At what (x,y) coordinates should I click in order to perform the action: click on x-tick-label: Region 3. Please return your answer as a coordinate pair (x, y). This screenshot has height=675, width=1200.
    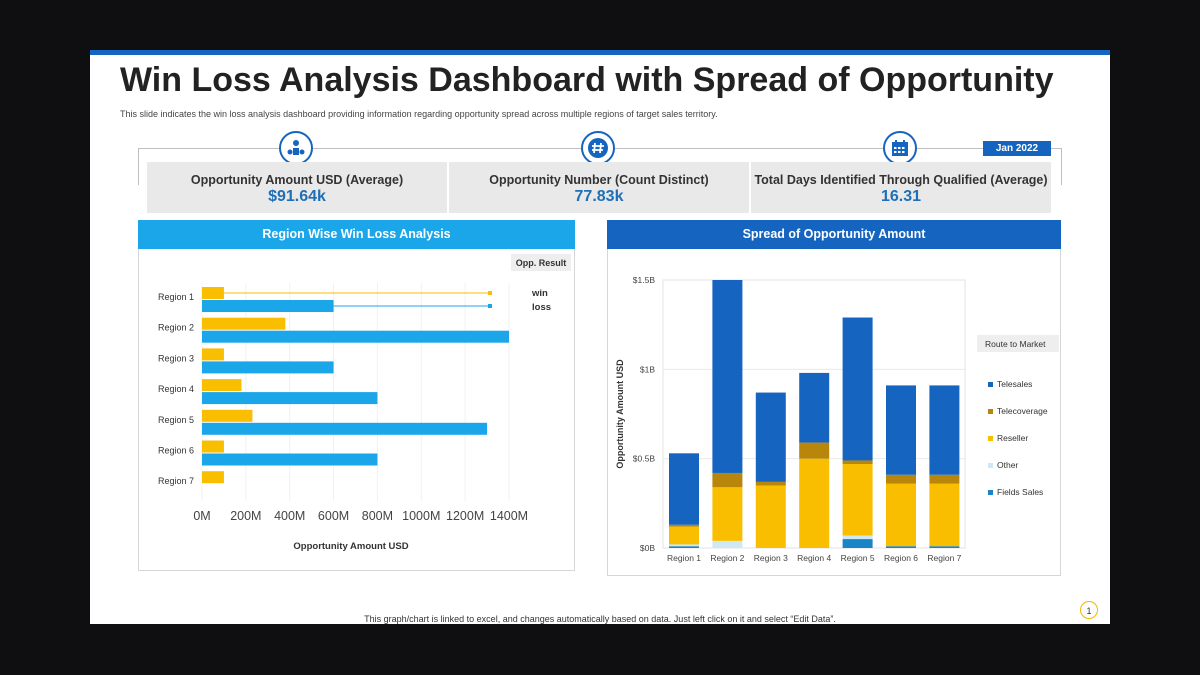
    Looking at the image, I should click on (771, 558).